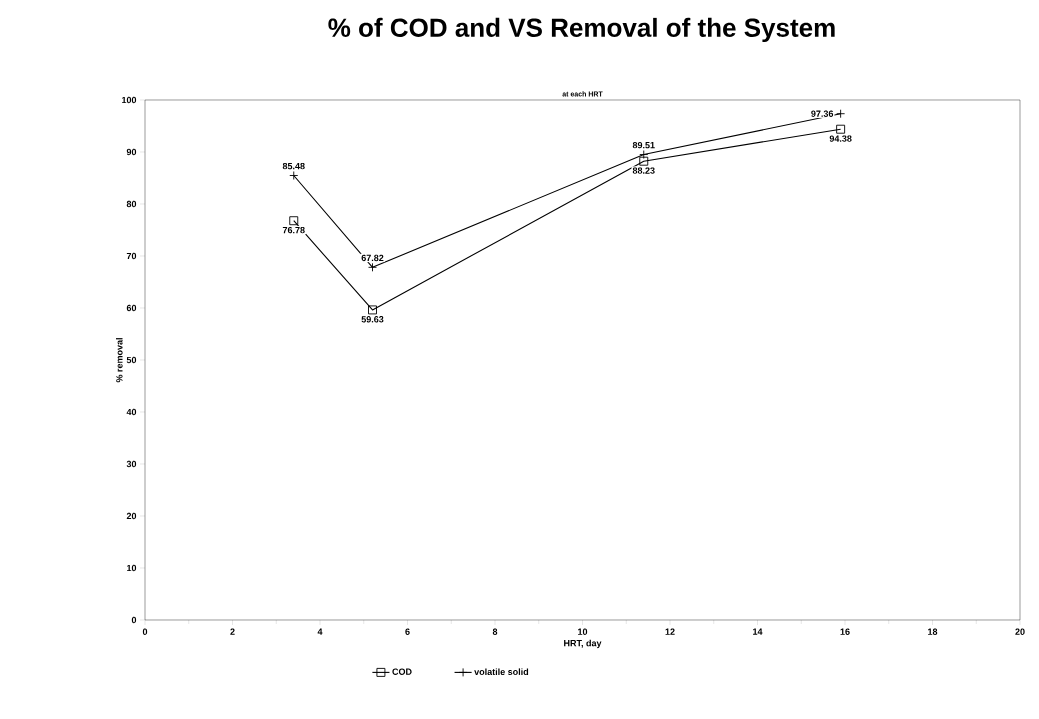 This screenshot has height=719, width=1039. I want to click on y-tick-label: 90, so click(131, 152).